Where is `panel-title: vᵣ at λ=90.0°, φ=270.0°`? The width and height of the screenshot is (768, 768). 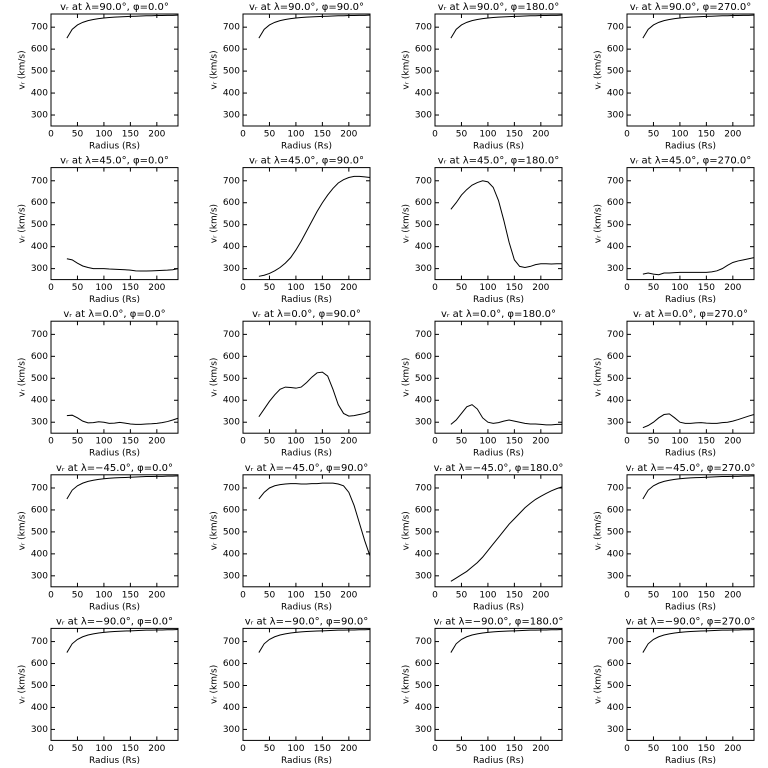
panel-title: vᵣ at λ=90.0°, φ=270.0° is located at coordinates (690, 7).